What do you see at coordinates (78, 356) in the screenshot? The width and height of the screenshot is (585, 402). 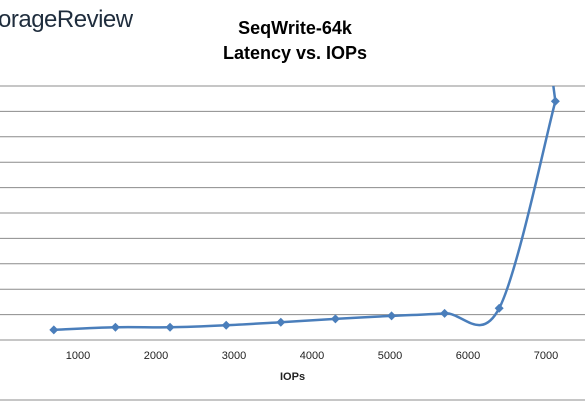 I see `x-tick-label: 1000` at bounding box center [78, 356].